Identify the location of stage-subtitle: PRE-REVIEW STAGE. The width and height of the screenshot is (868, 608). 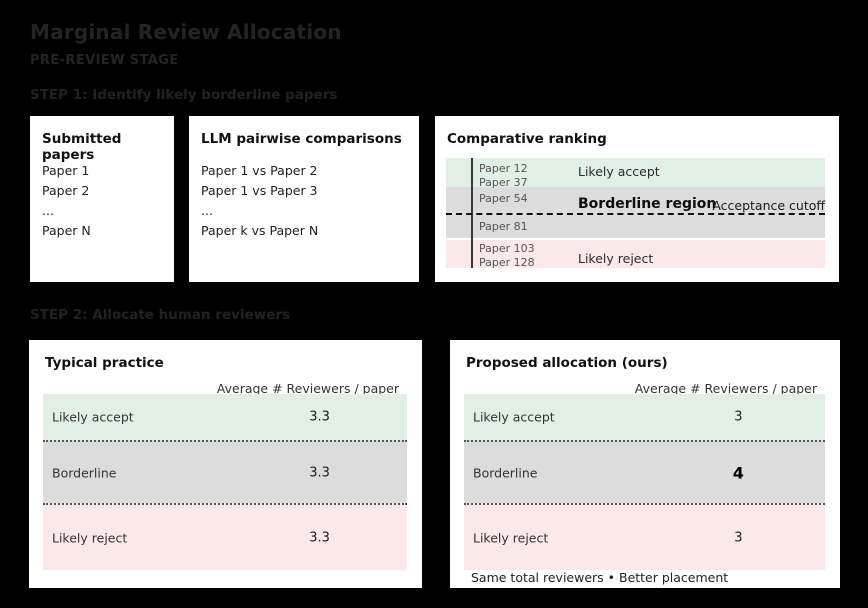
(104, 60).